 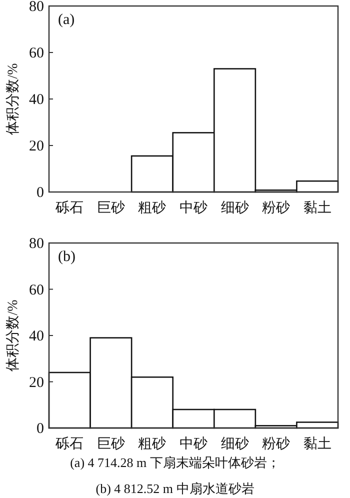 I want to click on chart-title: (a), so click(x=66, y=20).